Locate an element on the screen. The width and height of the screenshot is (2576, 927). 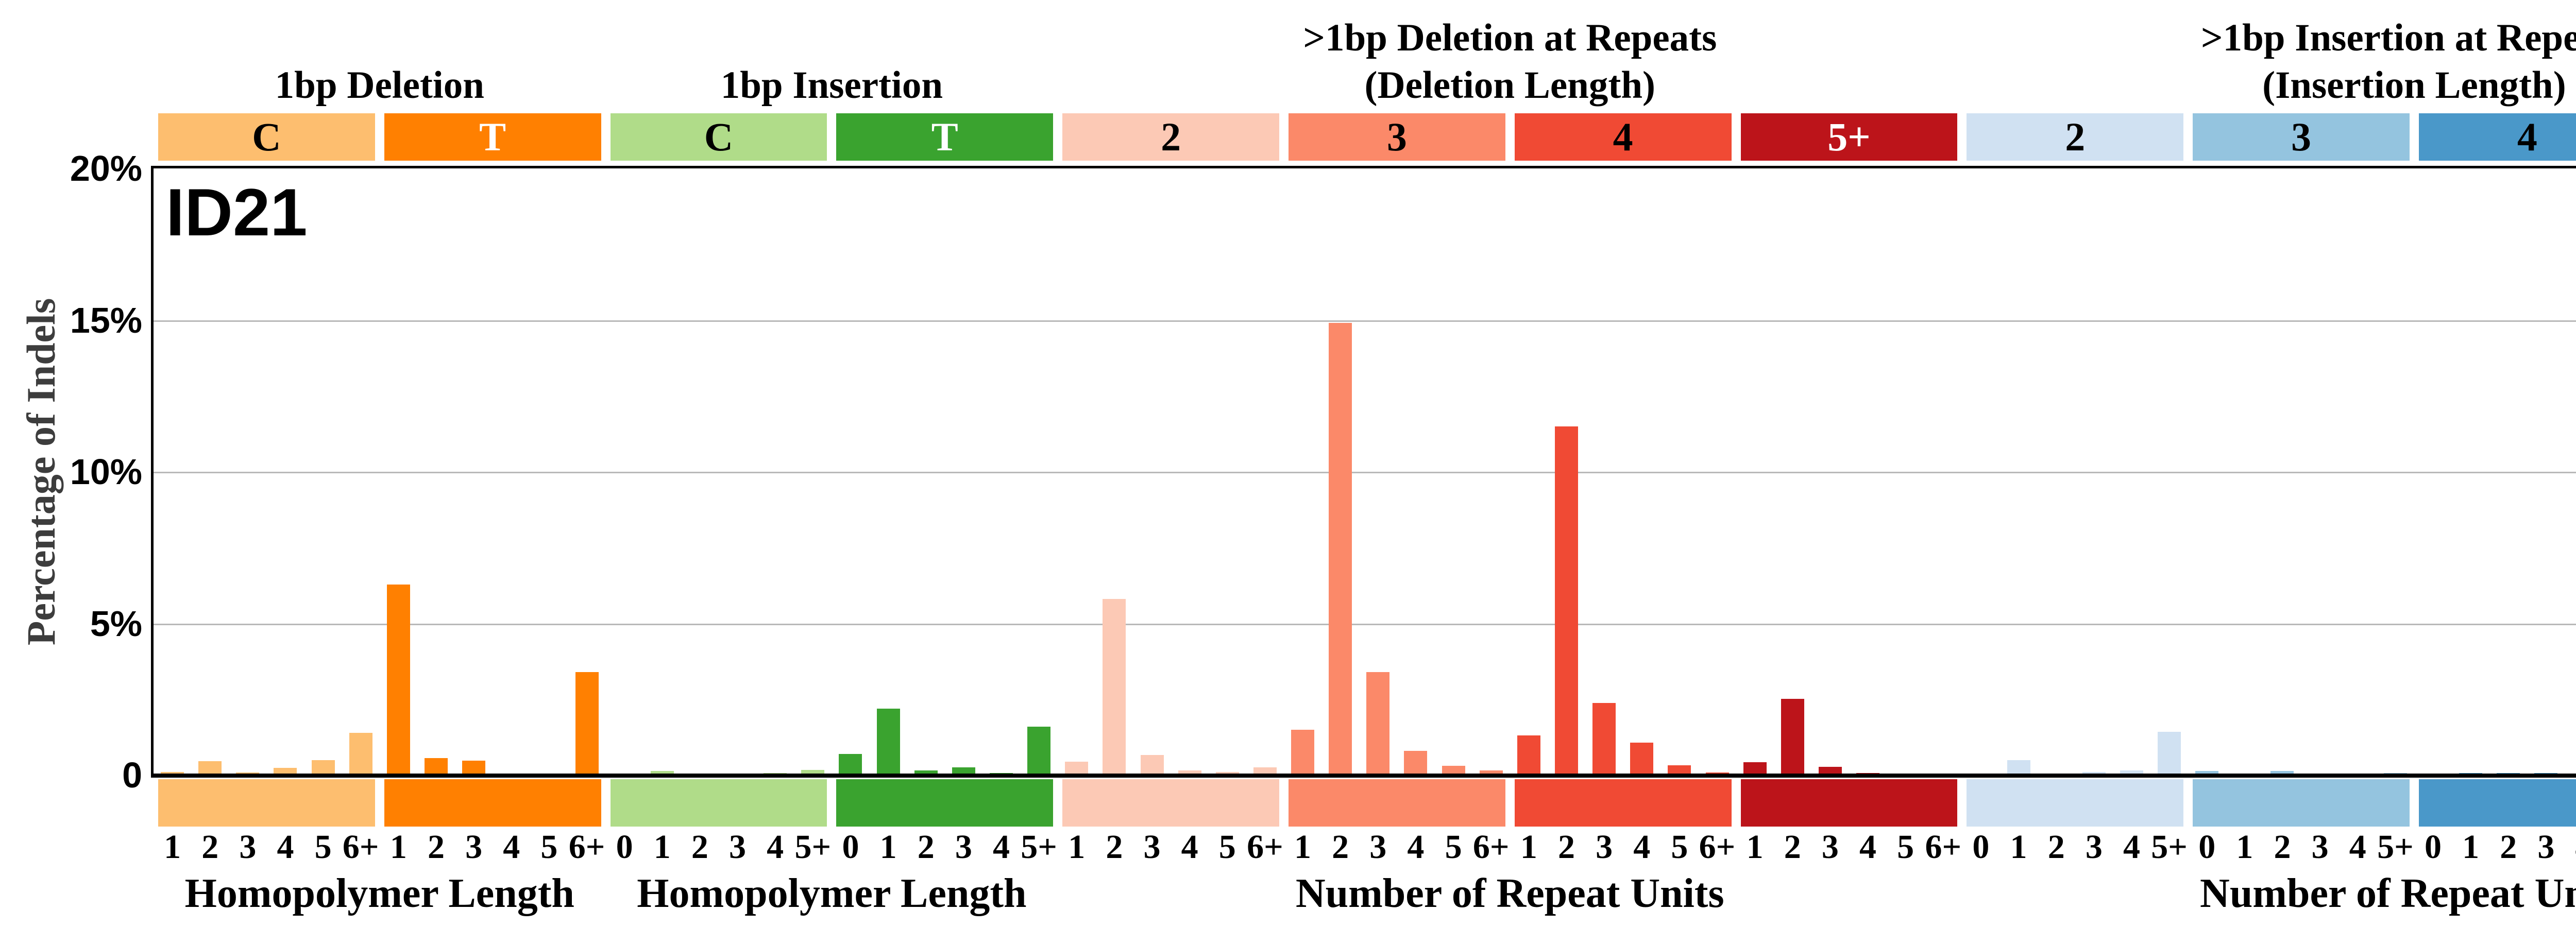
x-tick-del-rep-3-2: 2 is located at coordinates (1340, 847).